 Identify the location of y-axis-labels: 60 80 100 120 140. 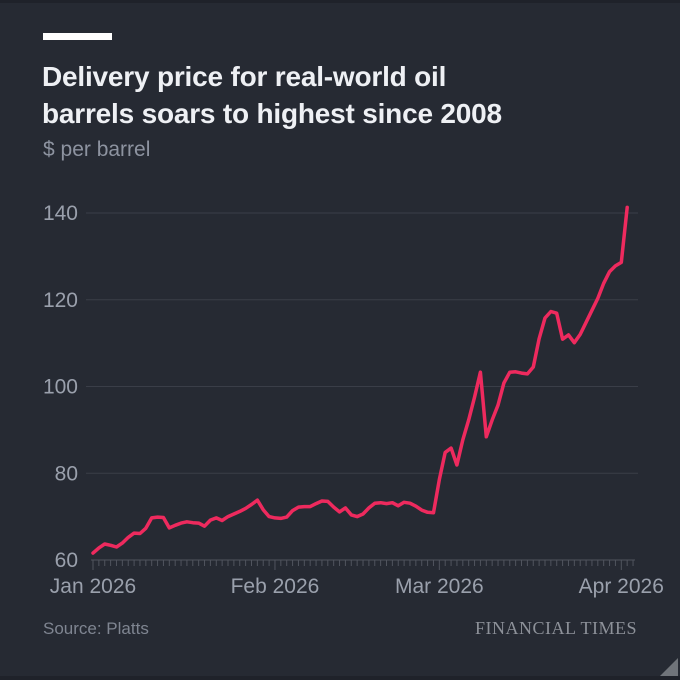
(60, 387).